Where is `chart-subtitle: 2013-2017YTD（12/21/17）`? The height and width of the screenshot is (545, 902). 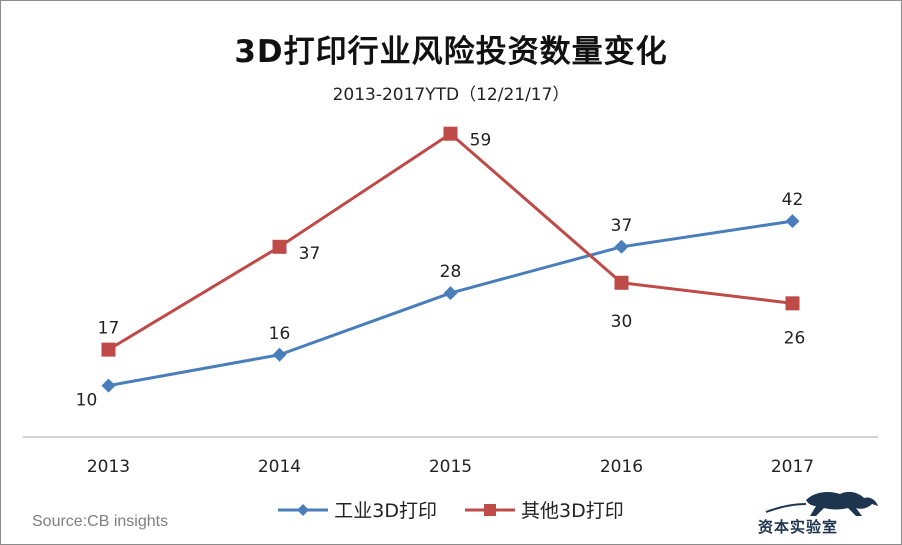
chart-subtitle: 2013-2017YTD（12/21/17） is located at coordinates (451, 95).